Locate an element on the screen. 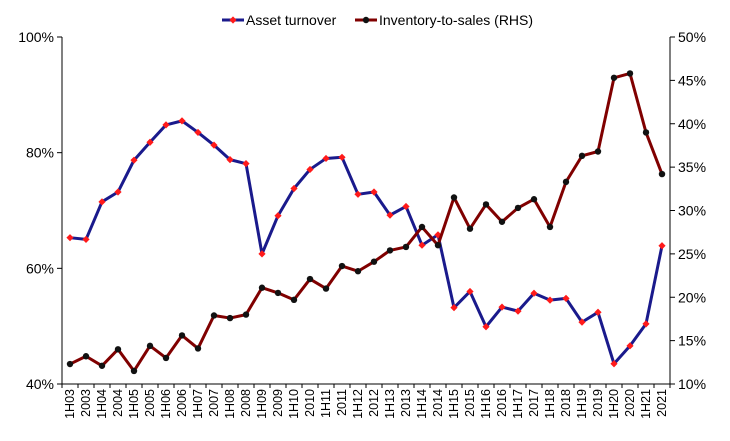  x-axis-category-label: 1H08 is located at coordinates (230, 404).